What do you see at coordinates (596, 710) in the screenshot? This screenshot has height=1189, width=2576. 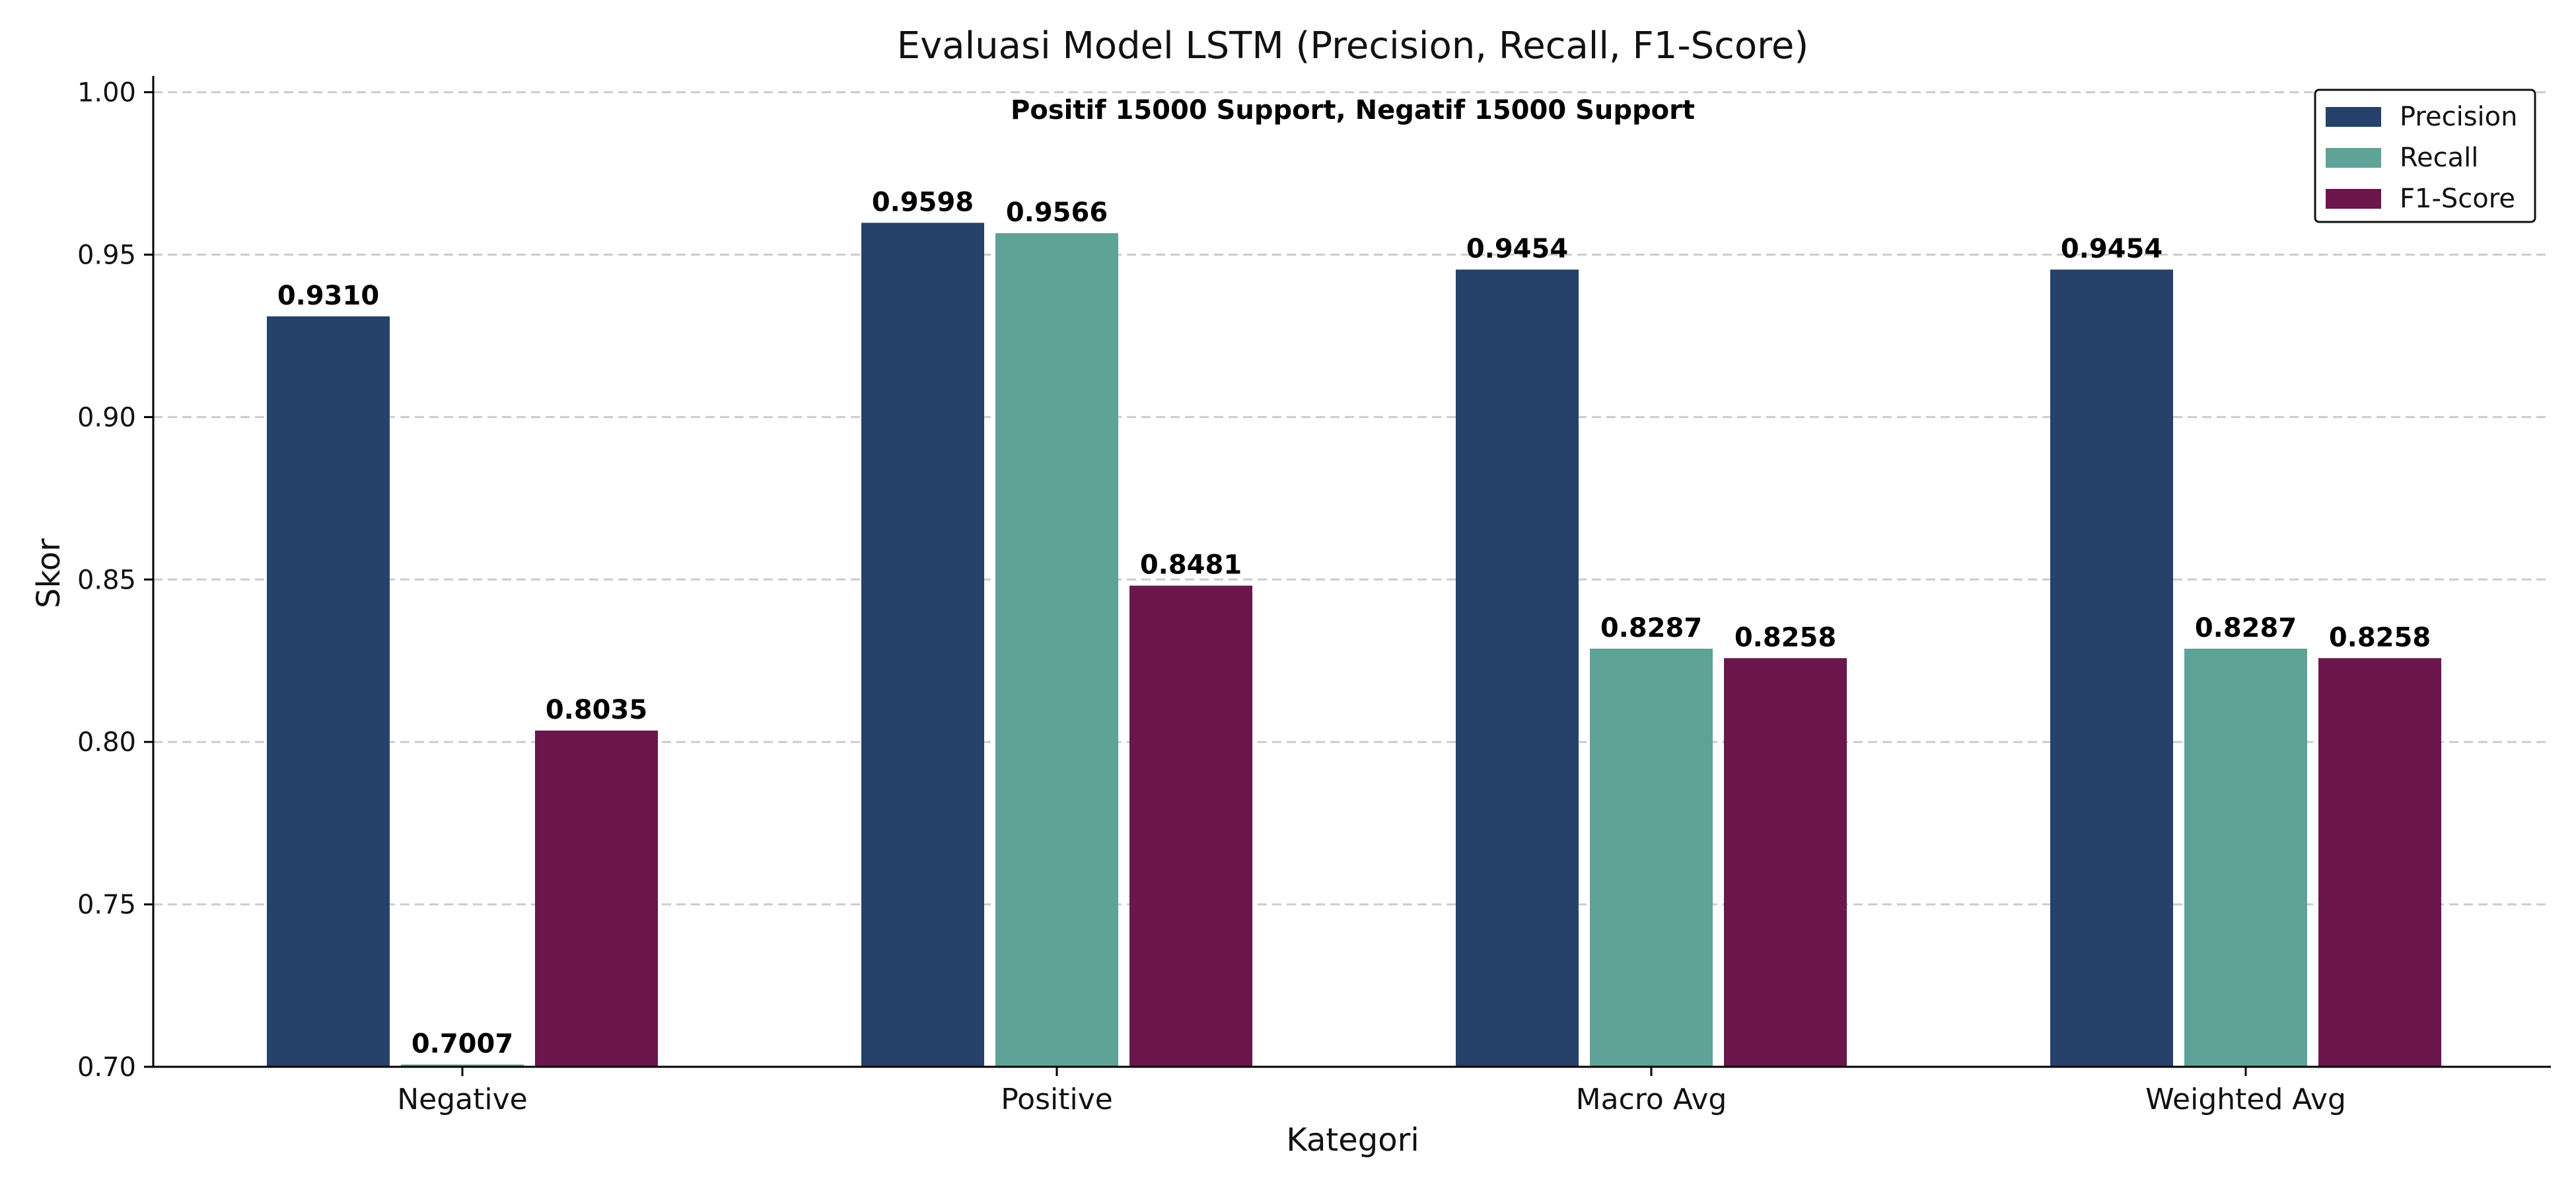 I see `data-label: 0.8035` at bounding box center [596, 710].